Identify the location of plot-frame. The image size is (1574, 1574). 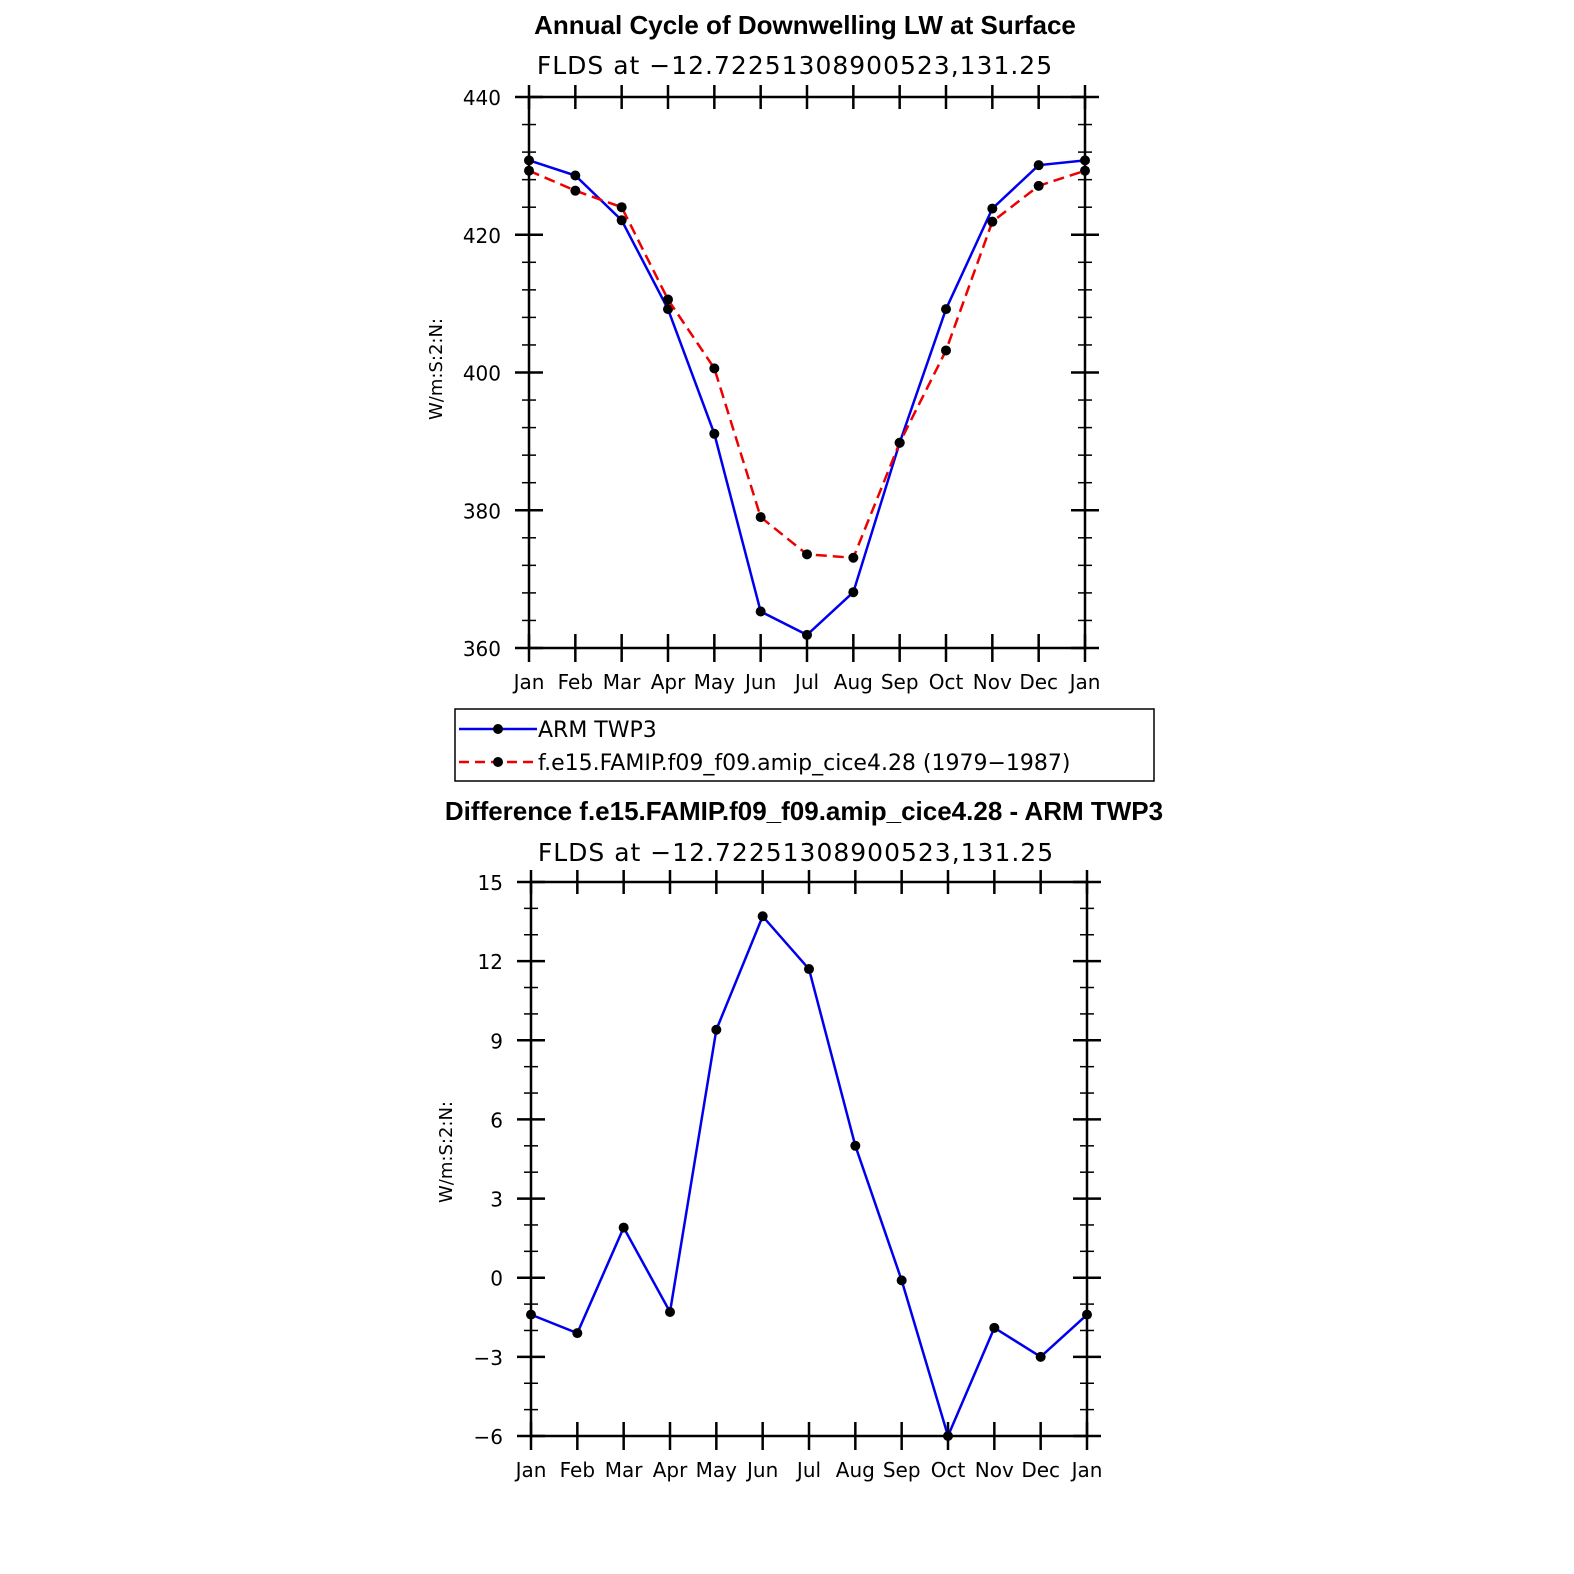
(807, 372).